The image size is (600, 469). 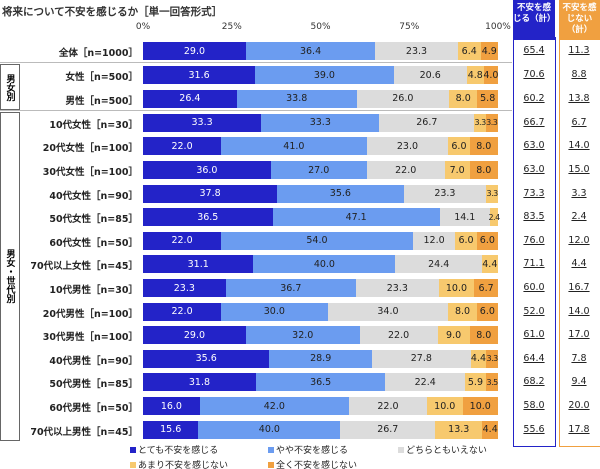 I want to click on bar-segment: 33.8, so click(x=296, y=98).